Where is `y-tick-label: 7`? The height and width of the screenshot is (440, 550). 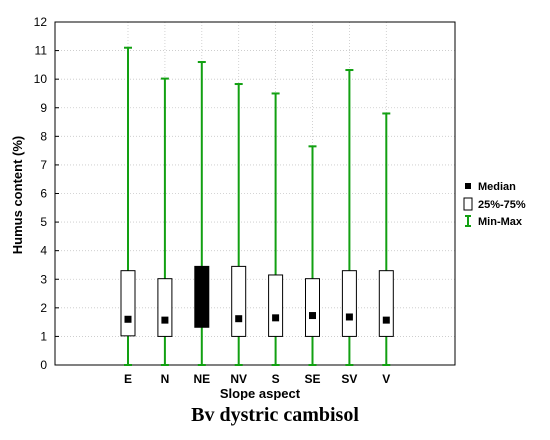
y-tick-label: 7 is located at coordinates (43, 165).